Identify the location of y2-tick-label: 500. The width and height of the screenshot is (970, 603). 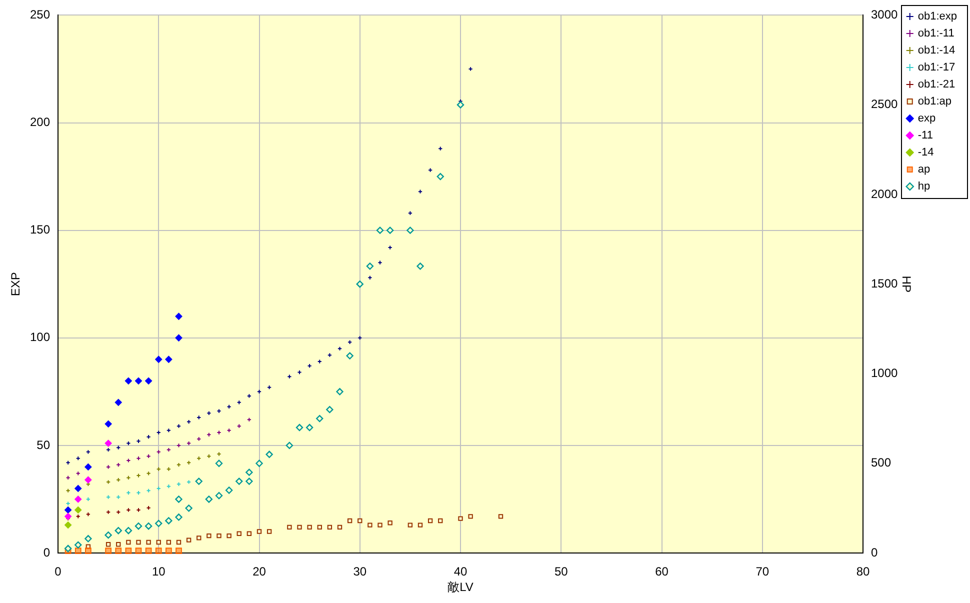
(881, 463).